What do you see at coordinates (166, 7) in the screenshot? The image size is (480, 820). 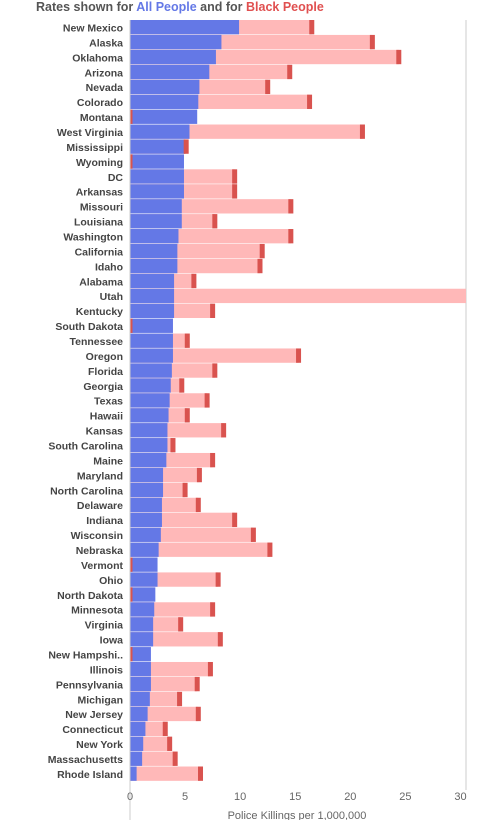 I see `title-all-people: All People` at bounding box center [166, 7].